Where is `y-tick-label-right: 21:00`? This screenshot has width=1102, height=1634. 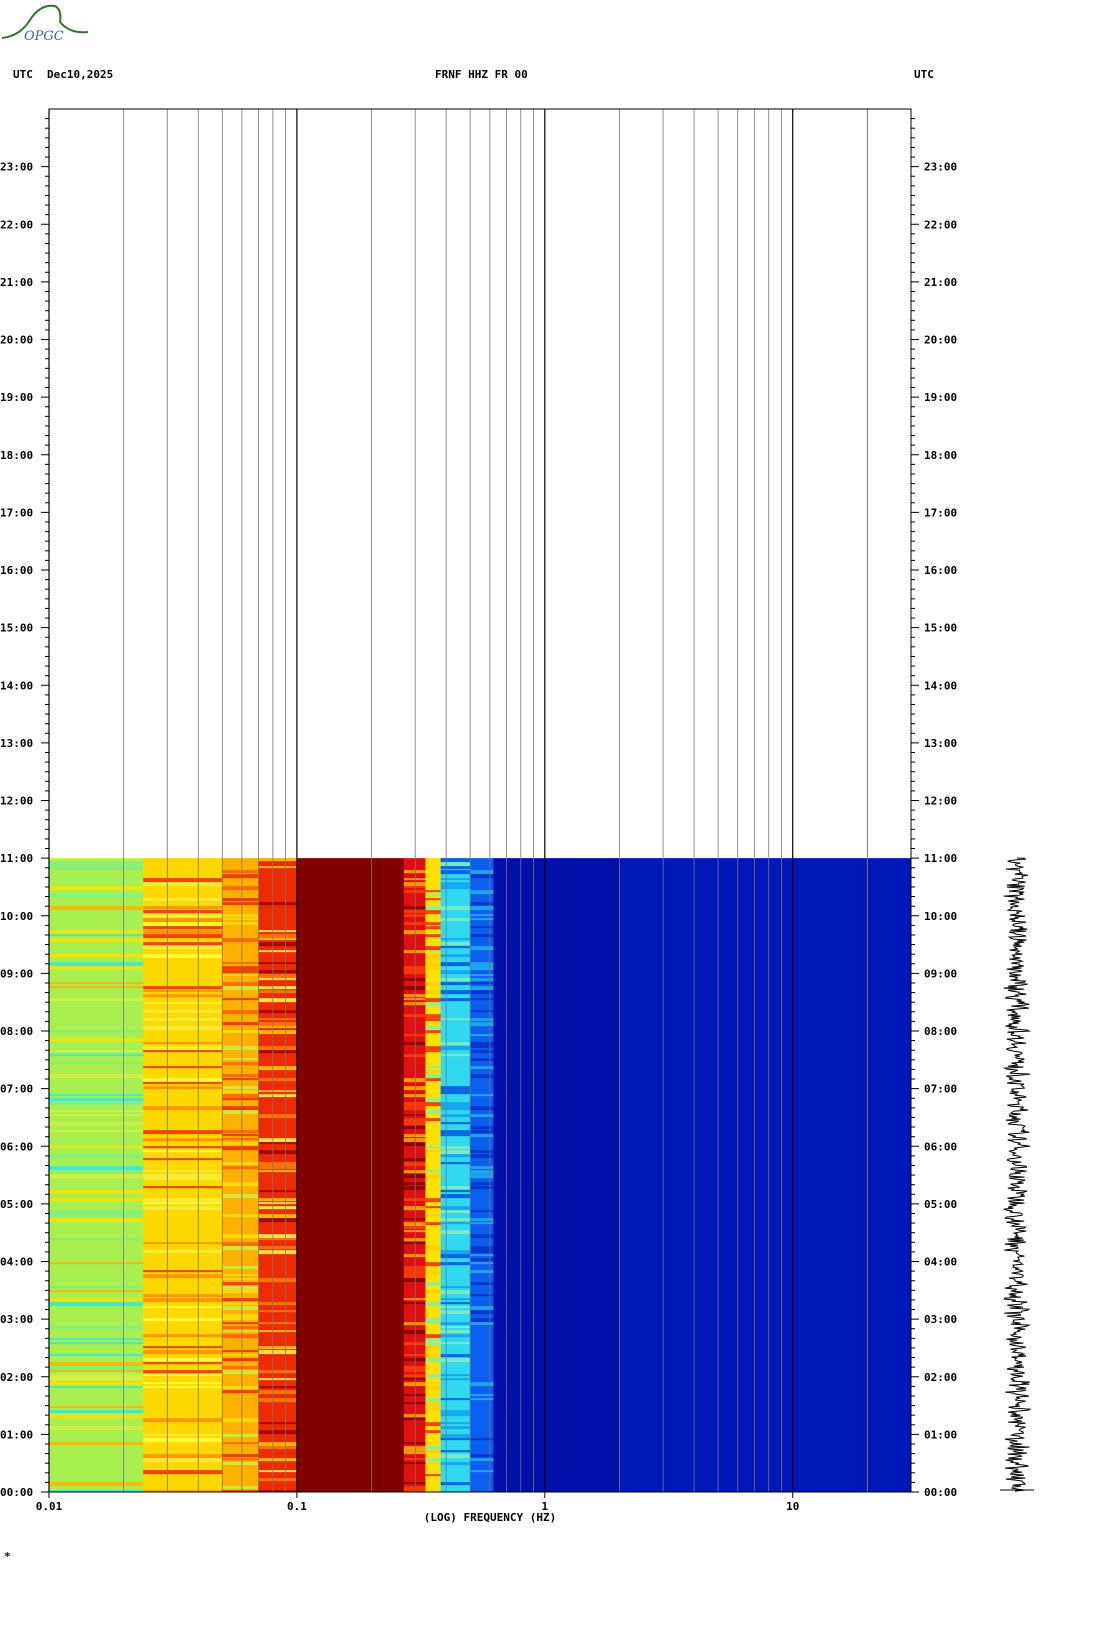
y-tick-label-right: 21:00 is located at coordinates (940, 282).